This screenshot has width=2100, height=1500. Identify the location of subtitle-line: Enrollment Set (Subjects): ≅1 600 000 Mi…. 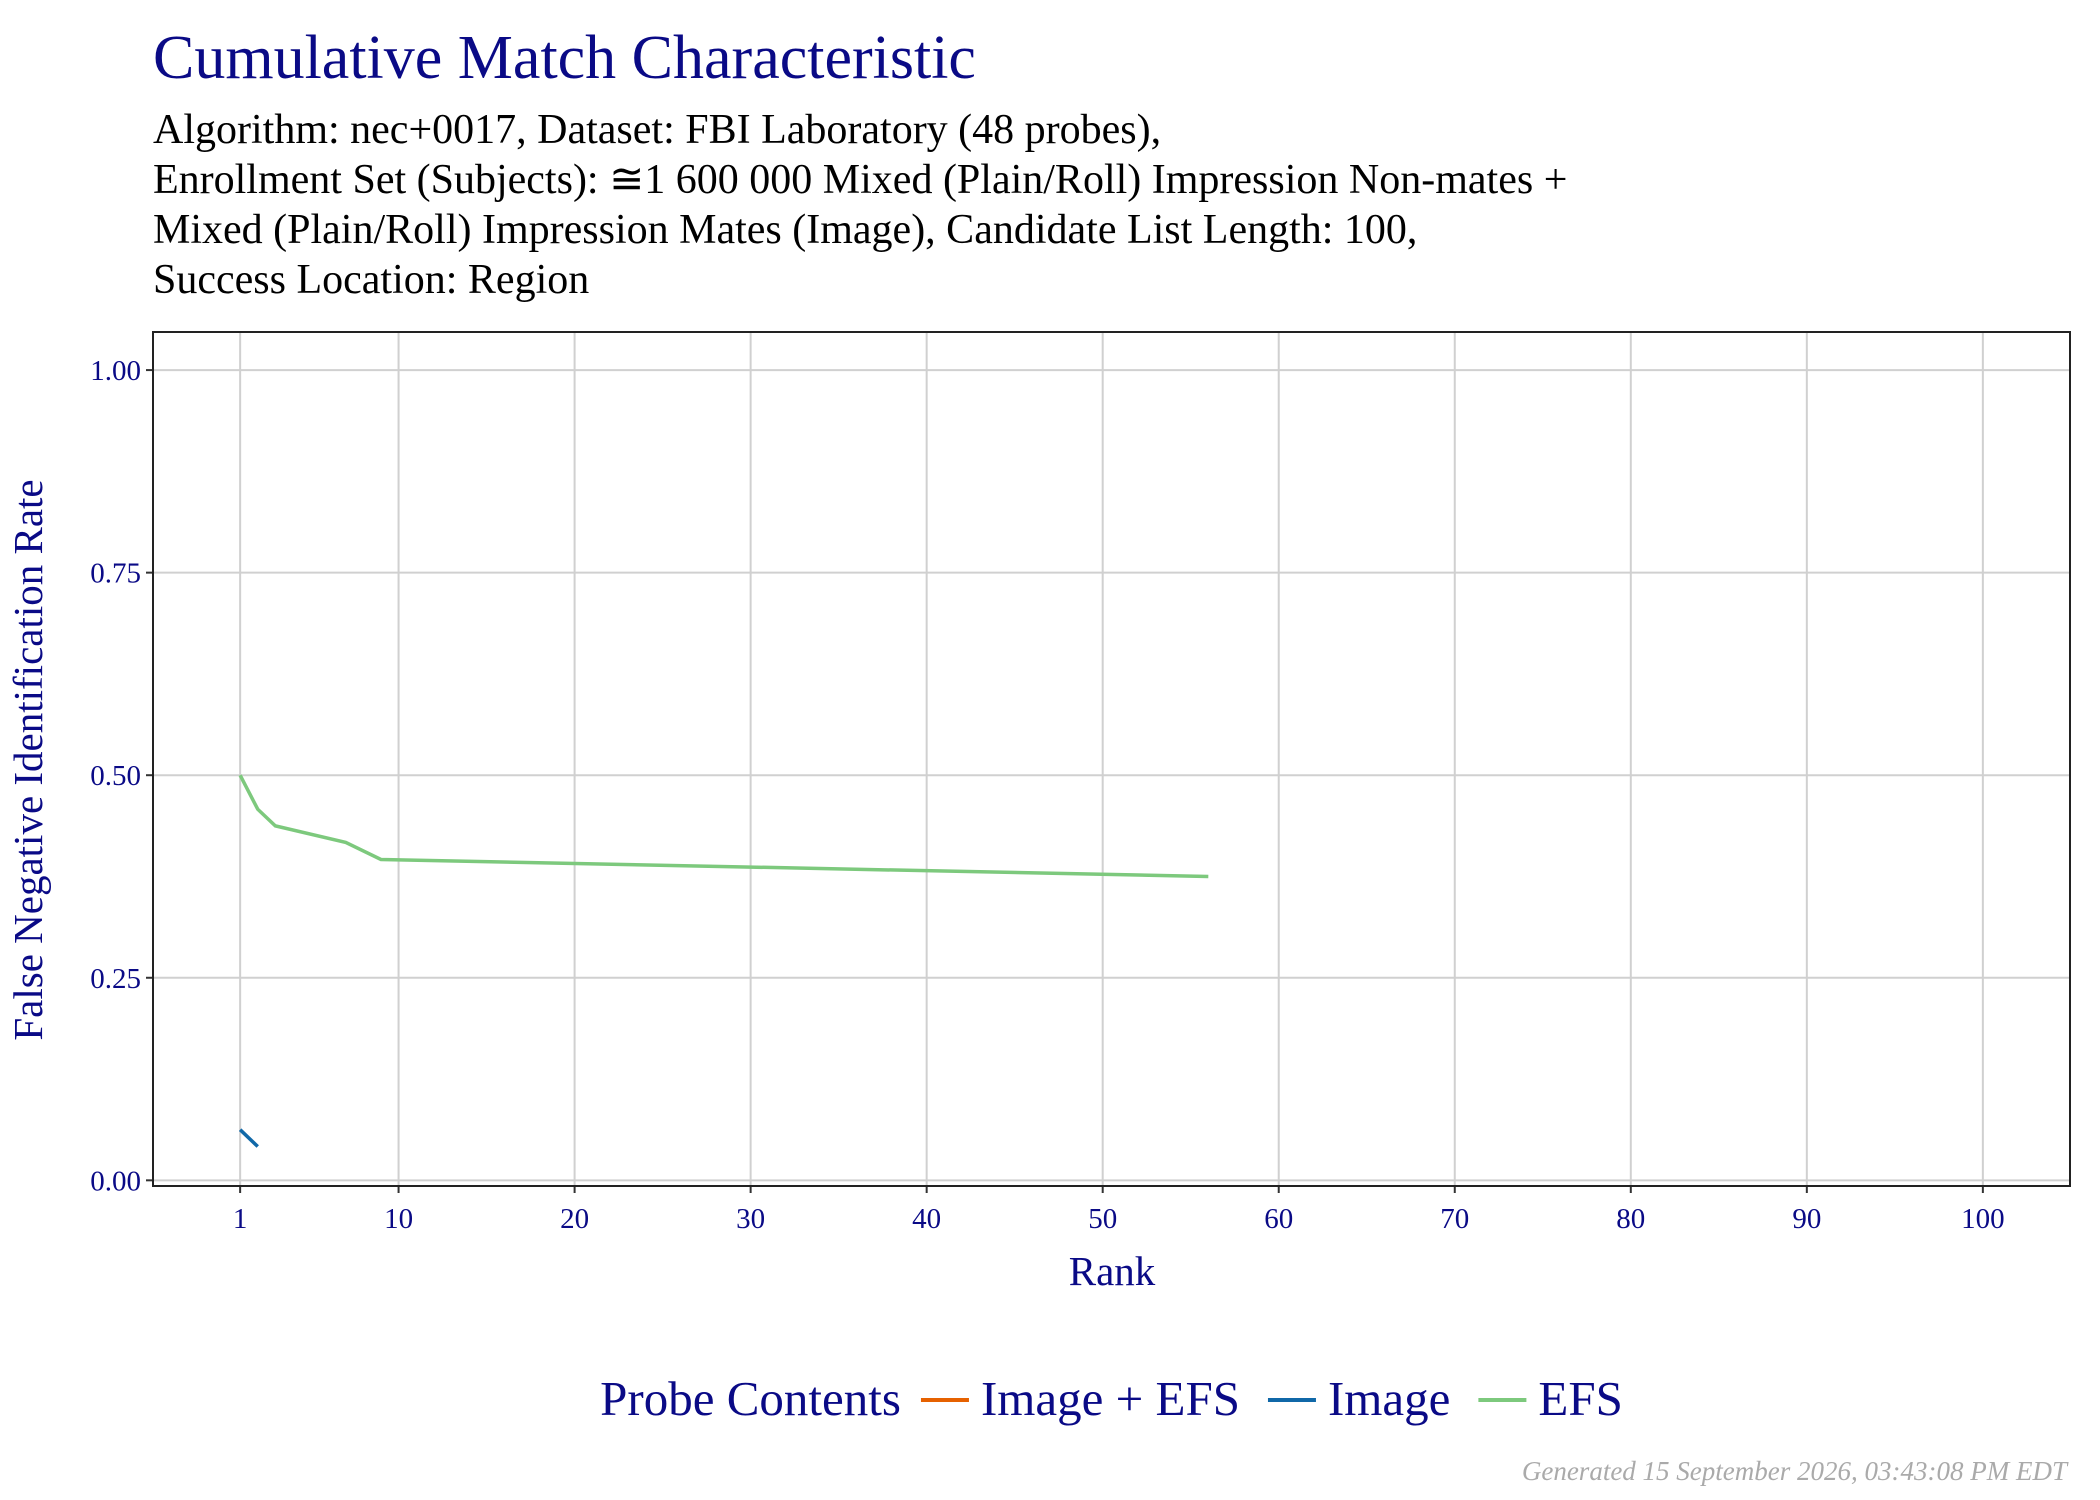
(860, 180).